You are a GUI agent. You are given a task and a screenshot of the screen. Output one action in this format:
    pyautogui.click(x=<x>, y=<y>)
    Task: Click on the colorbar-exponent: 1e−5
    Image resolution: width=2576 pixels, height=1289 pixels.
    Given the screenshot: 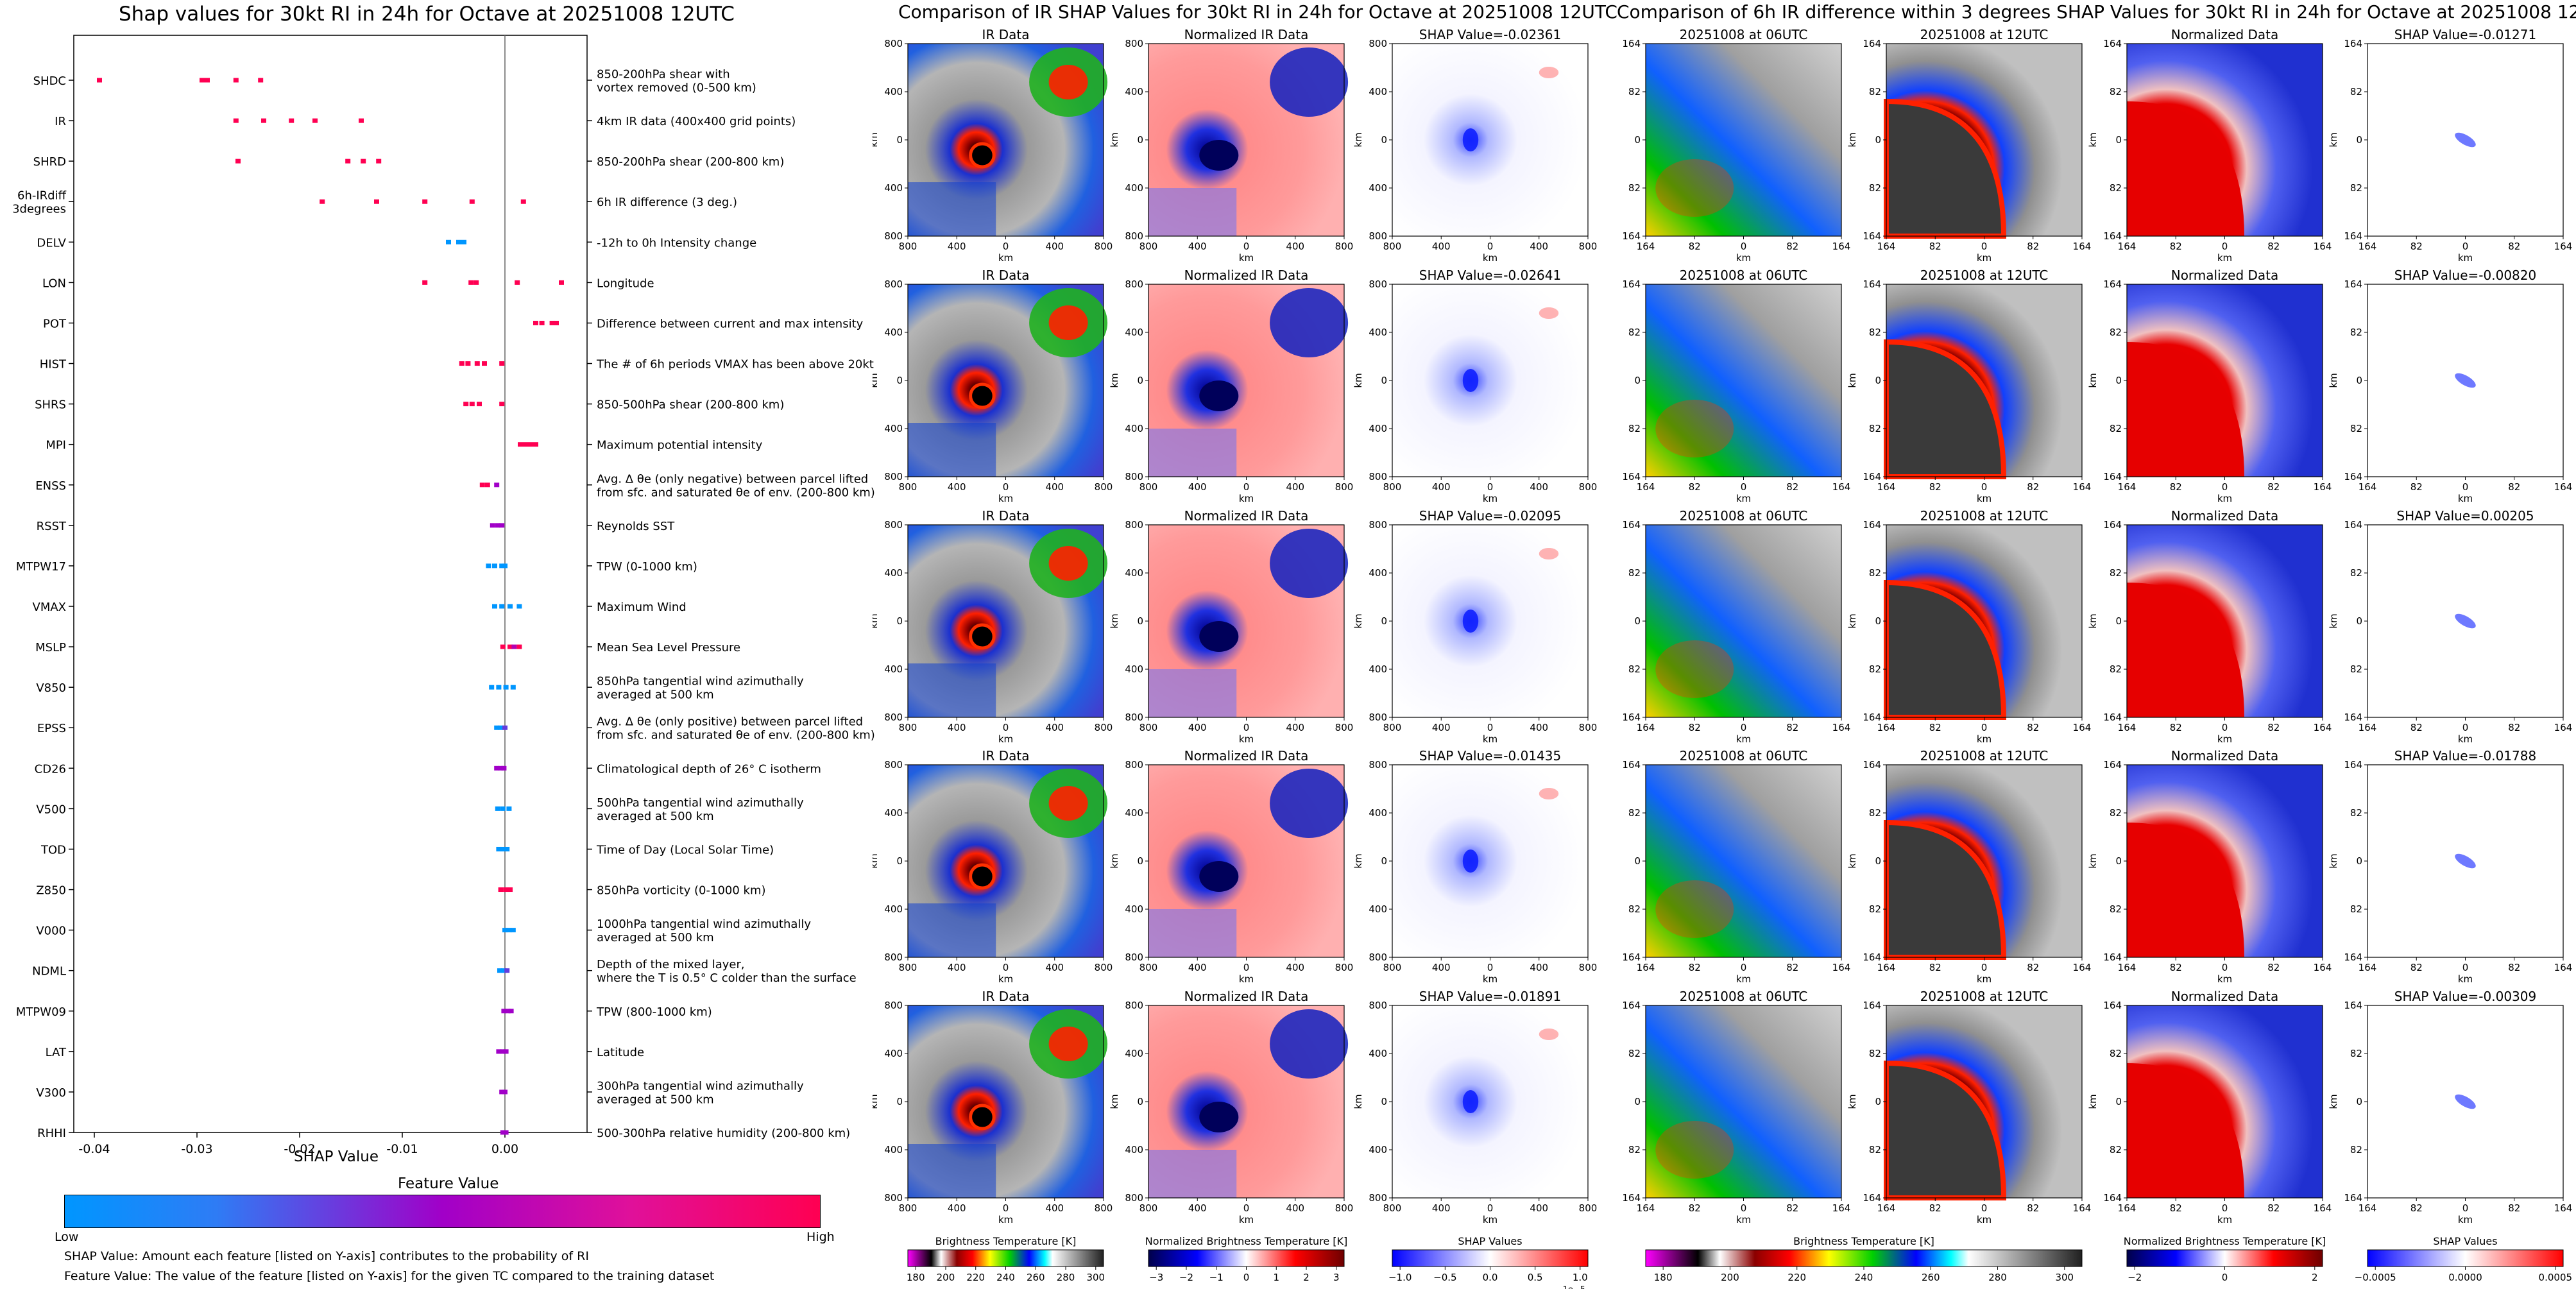 What is the action you would take?
    pyautogui.click(x=1574, y=1287)
    